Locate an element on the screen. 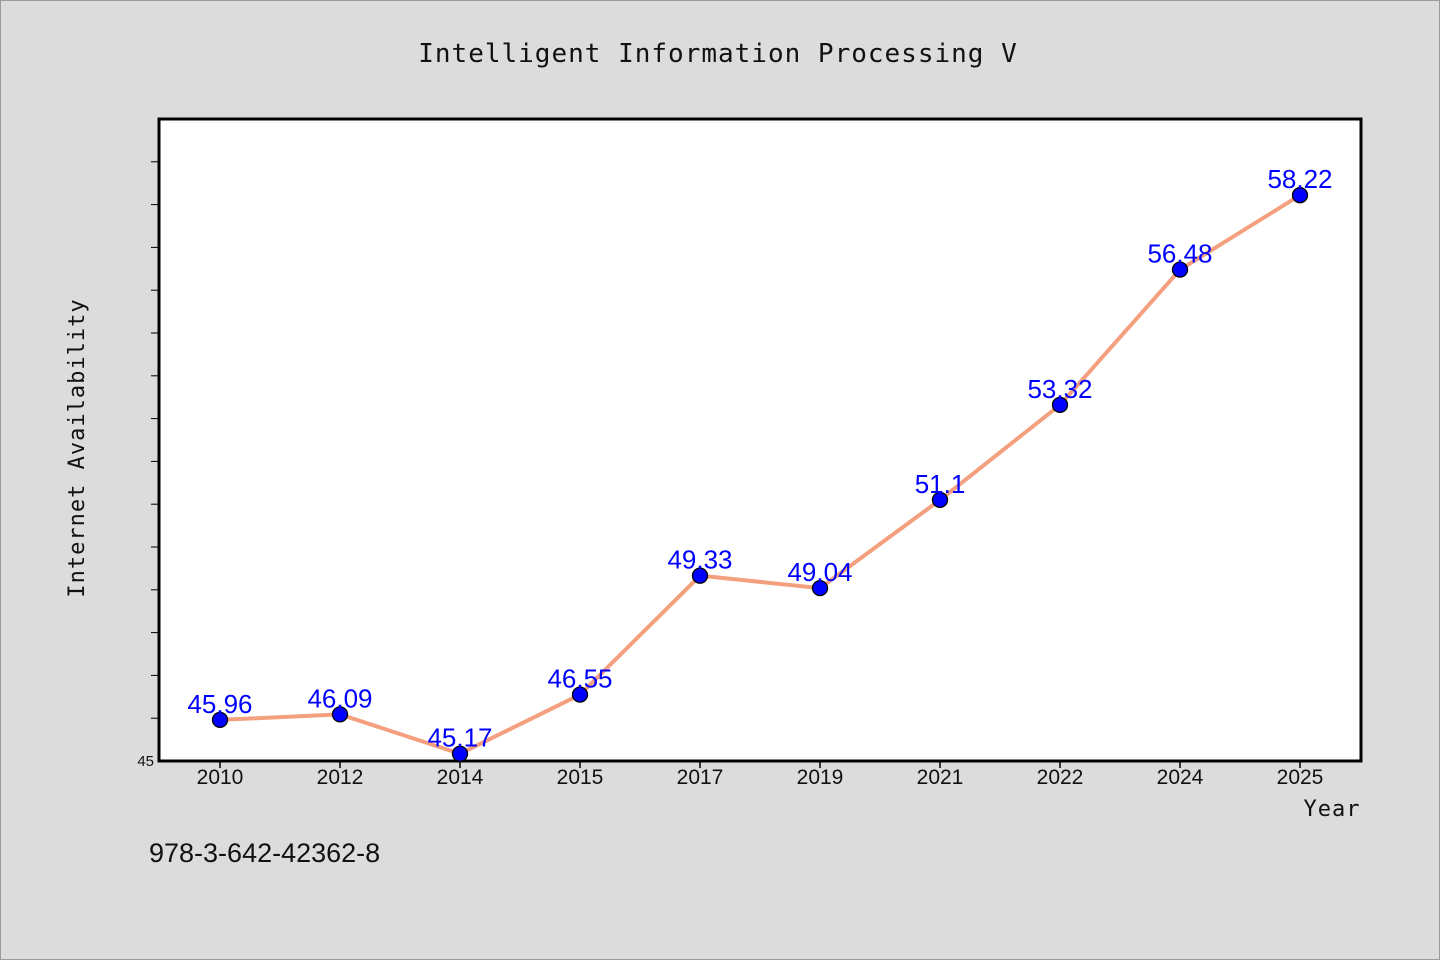  data-label: 46.09 is located at coordinates (339, 698).